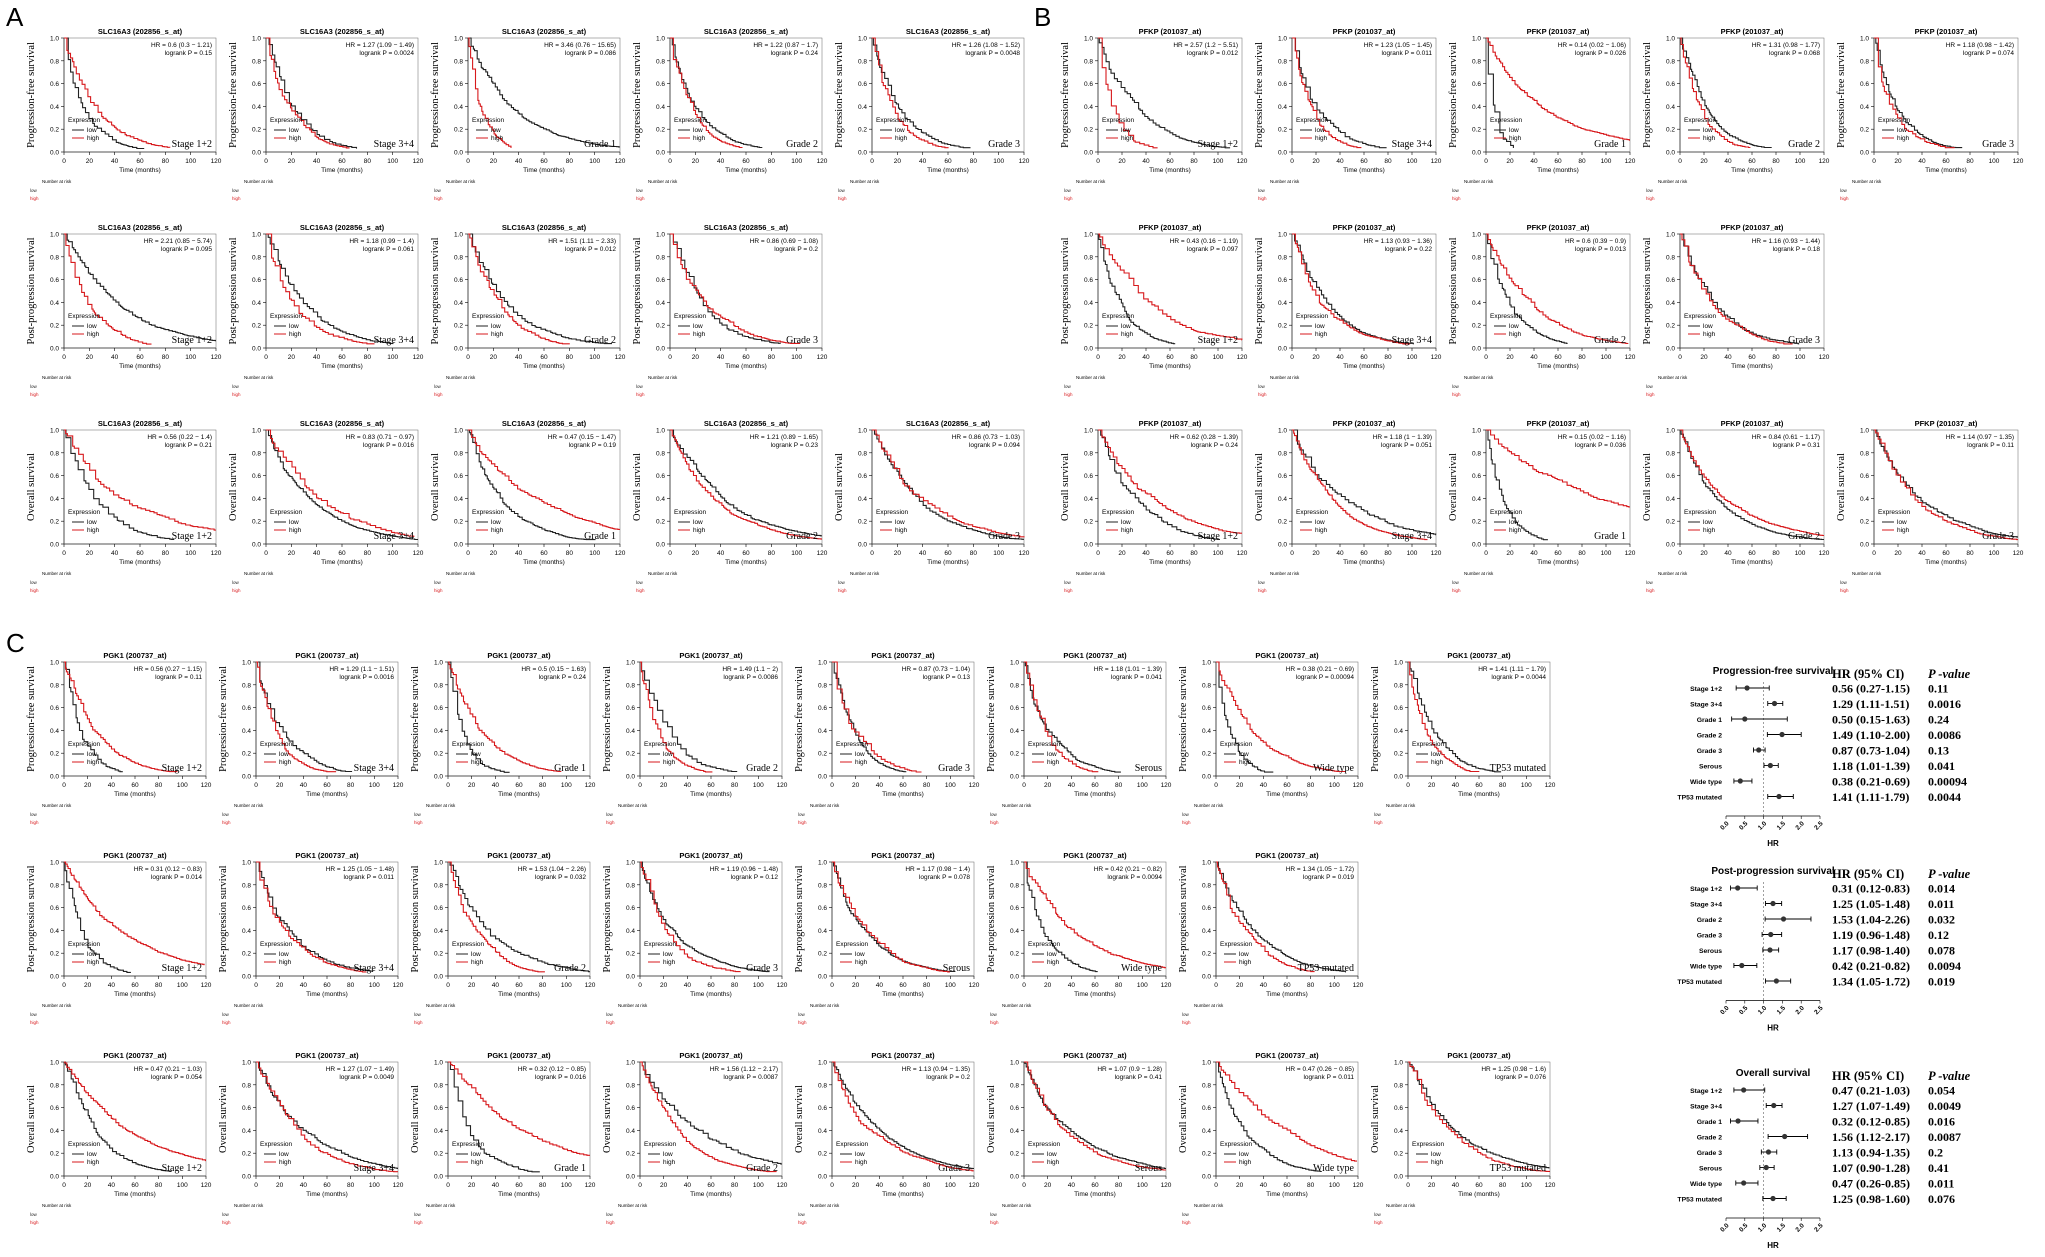  What do you see at coordinates (496, 1185) in the screenshot?
I see `x-tick-label: 40` at bounding box center [496, 1185].